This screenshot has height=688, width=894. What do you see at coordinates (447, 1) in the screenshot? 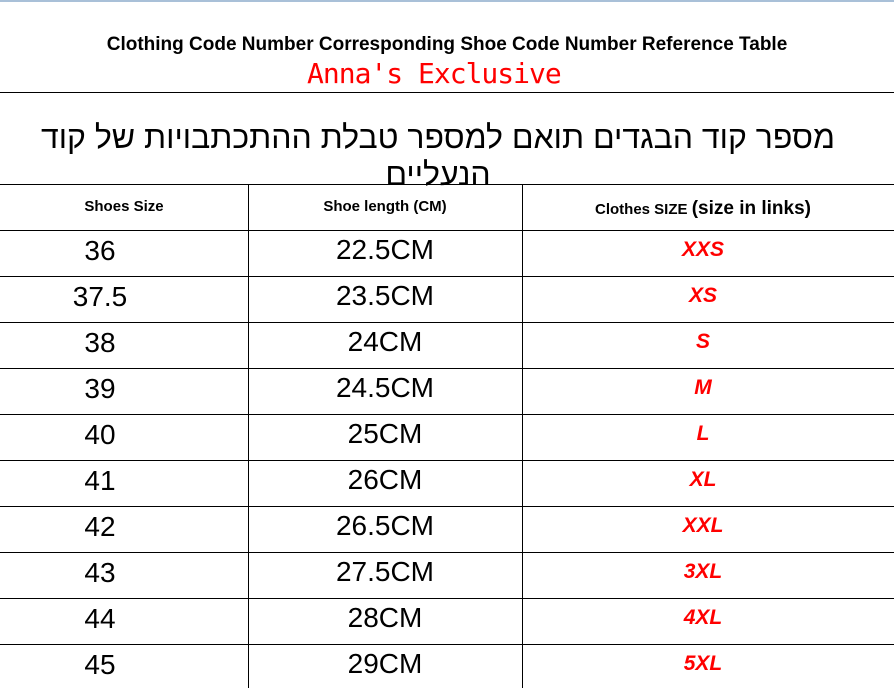
I see `top-border` at bounding box center [447, 1].